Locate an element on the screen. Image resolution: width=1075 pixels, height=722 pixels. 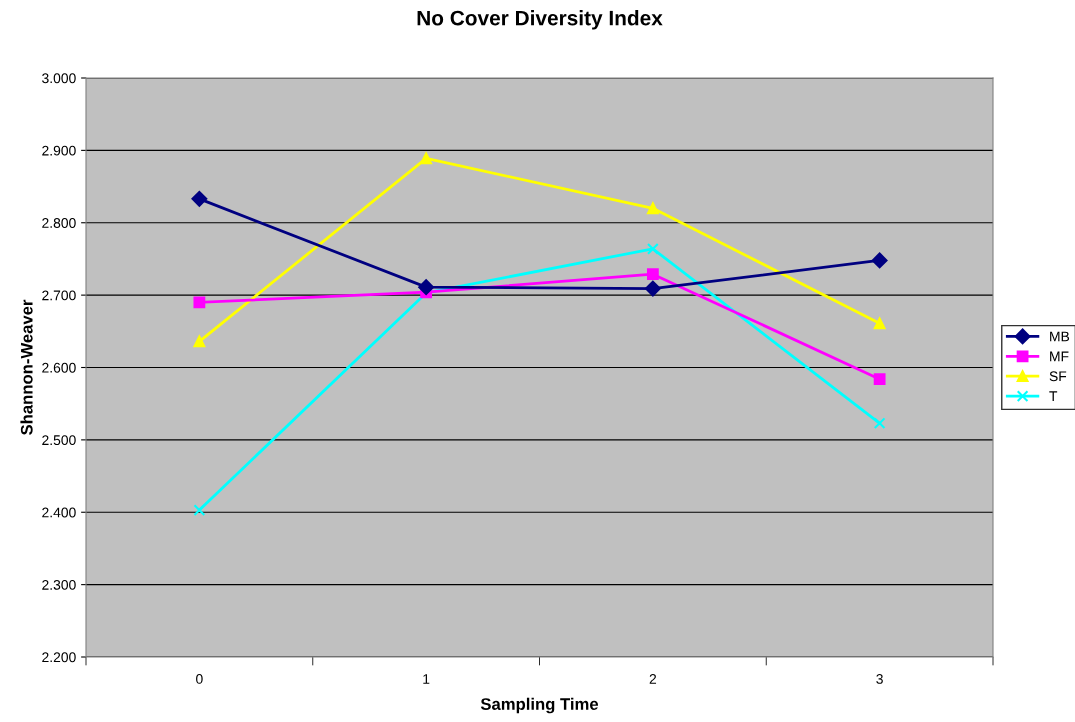
legend-label: SF is located at coordinates (1058, 376).